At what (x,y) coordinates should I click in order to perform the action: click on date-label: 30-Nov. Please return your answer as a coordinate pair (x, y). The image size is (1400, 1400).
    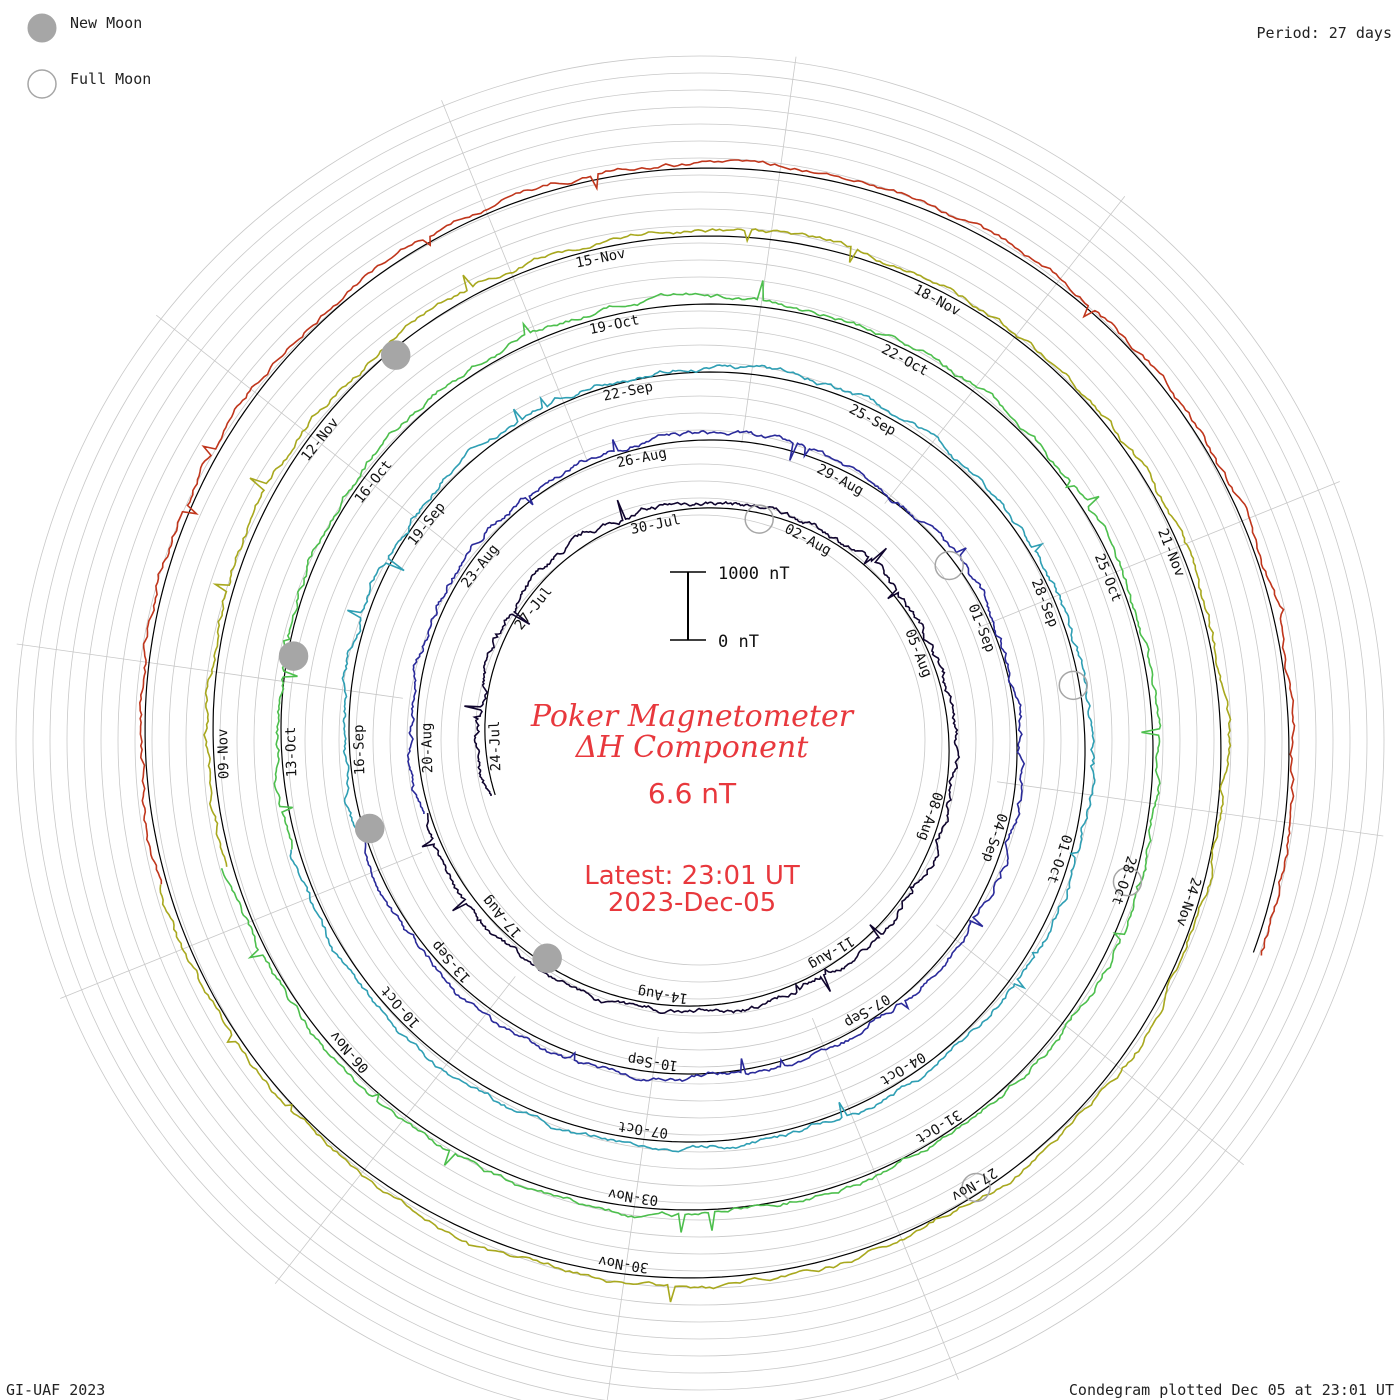
    Looking at the image, I should click on (623, 1263).